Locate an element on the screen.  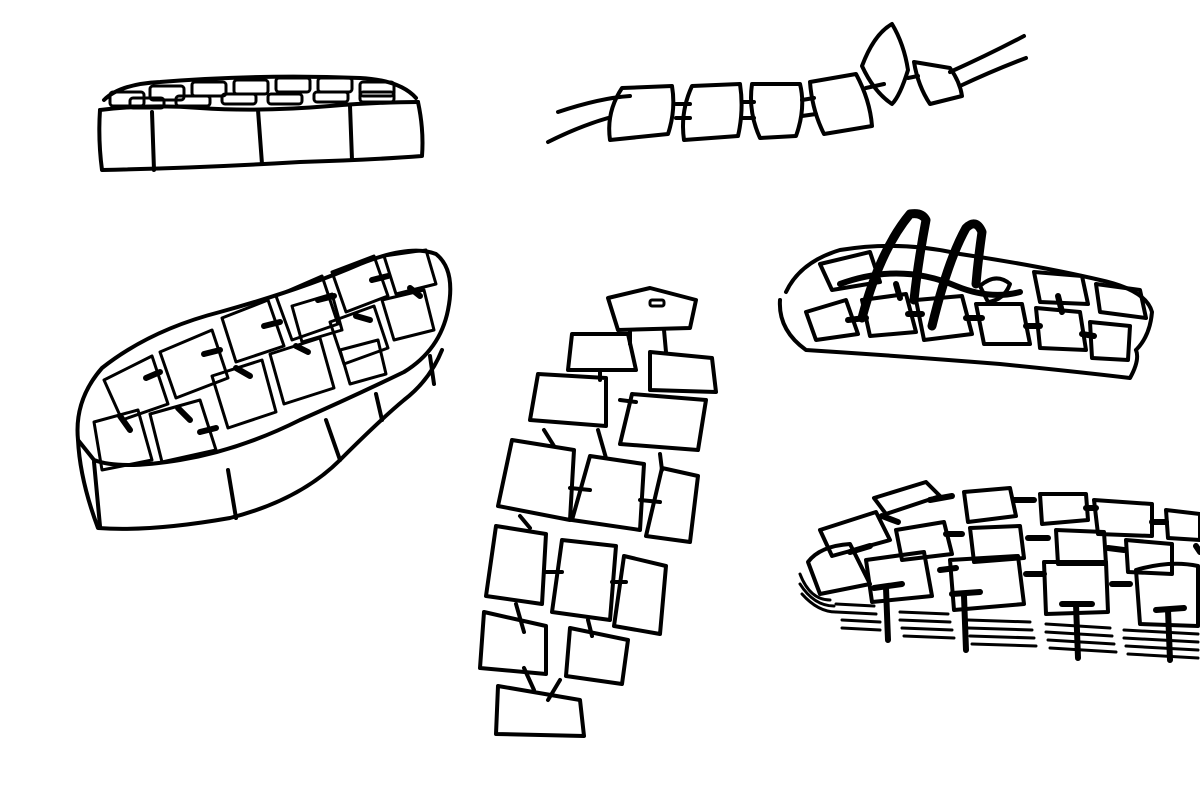
sandal-hinge-marks is located at coordinates (971, 310).